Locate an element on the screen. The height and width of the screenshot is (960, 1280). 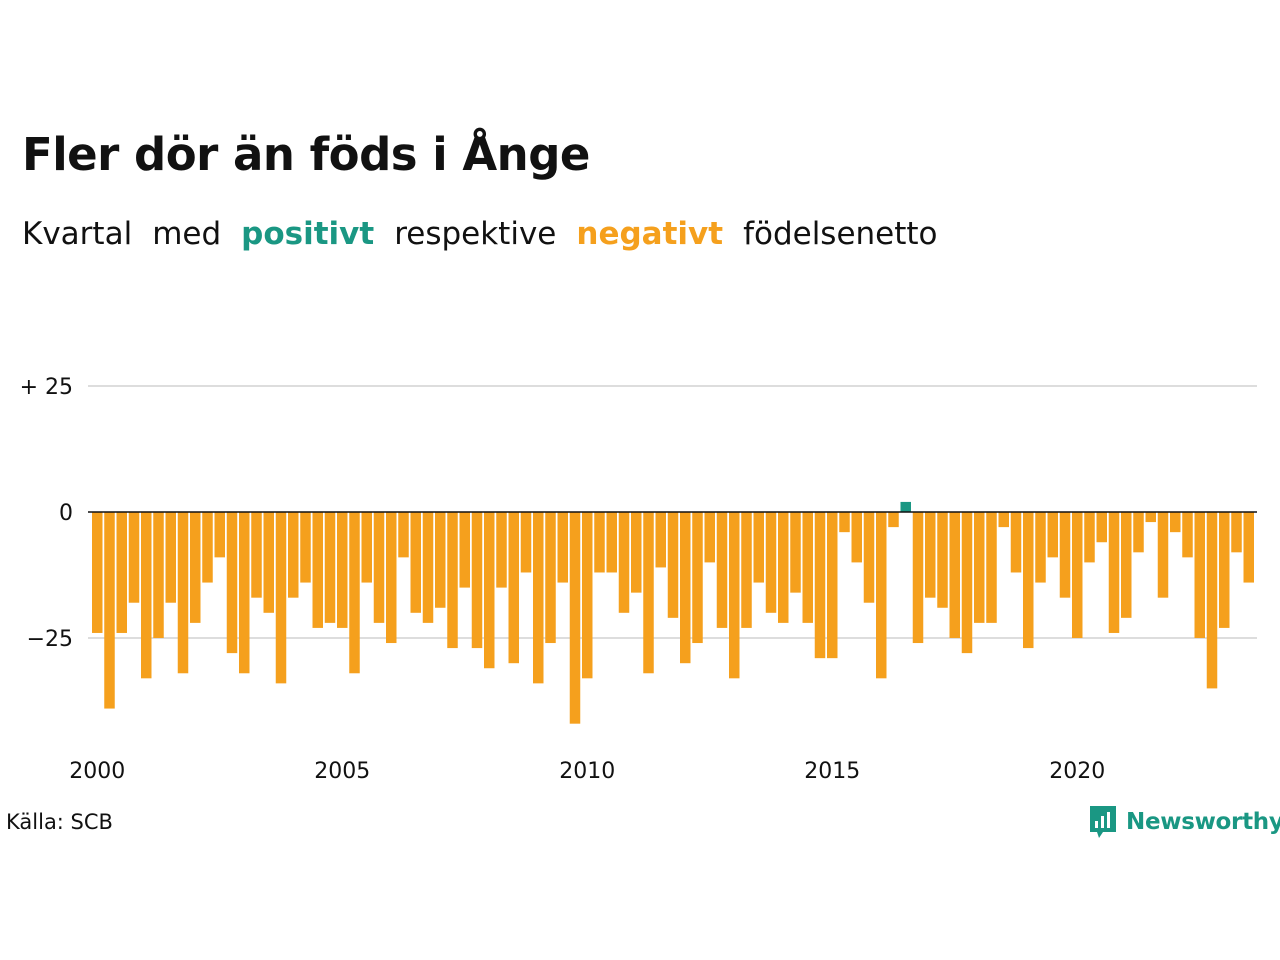
newsworthy-logo-icon is located at coordinates (1103, 822).